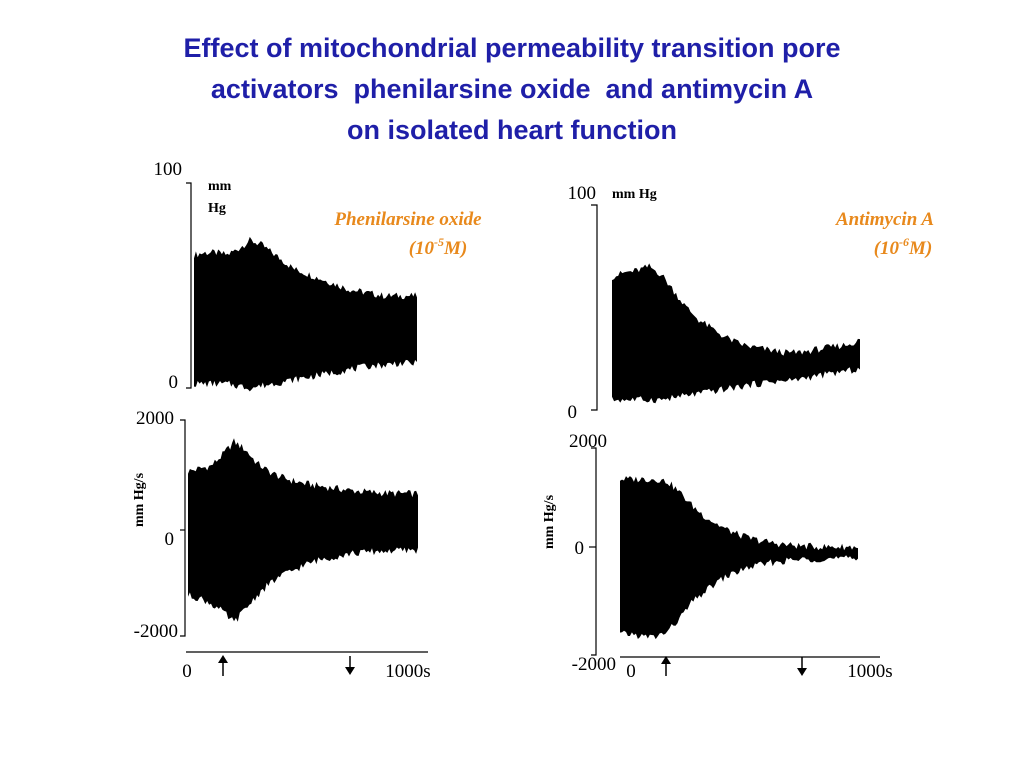 The width and height of the screenshot is (1024, 768). What do you see at coordinates (582, 193) in the screenshot?
I see `ytick-top-pressure-right: 100` at bounding box center [582, 193].